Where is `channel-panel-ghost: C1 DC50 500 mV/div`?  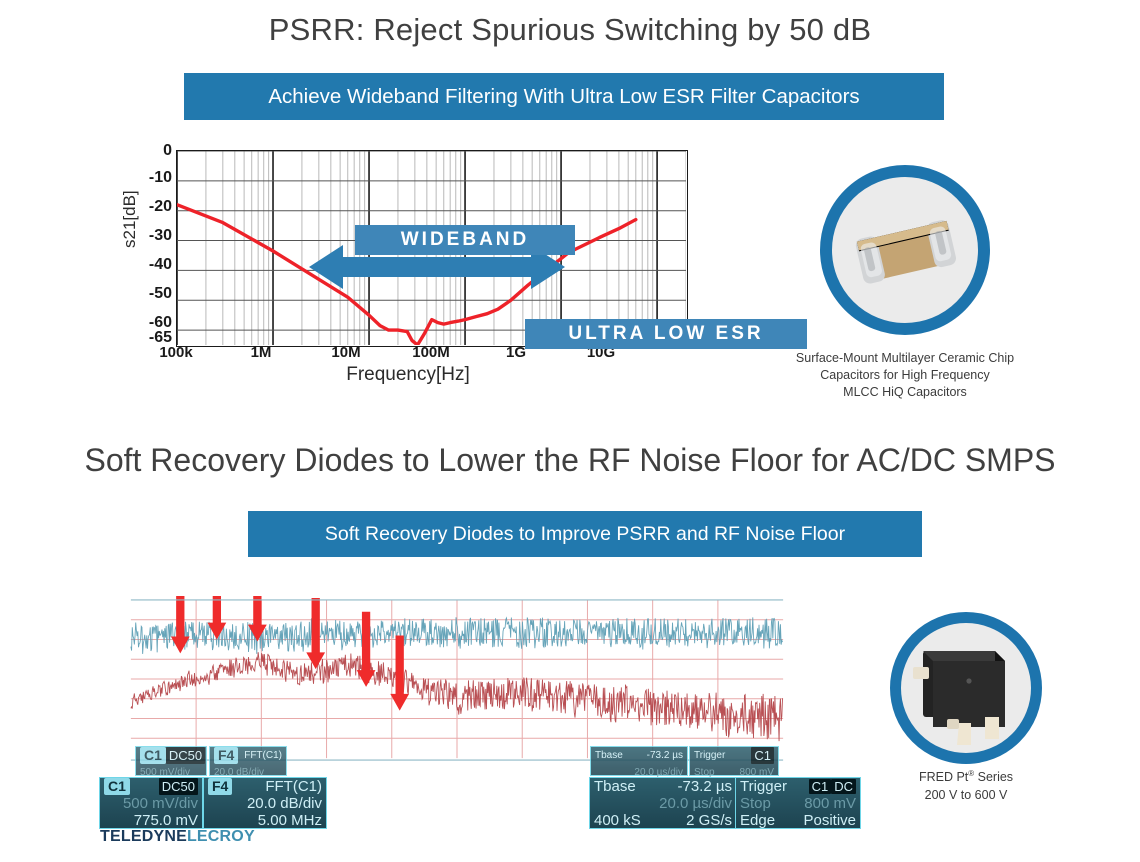 channel-panel-ghost: C1 DC50 500 mV/div is located at coordinates (171, 762).